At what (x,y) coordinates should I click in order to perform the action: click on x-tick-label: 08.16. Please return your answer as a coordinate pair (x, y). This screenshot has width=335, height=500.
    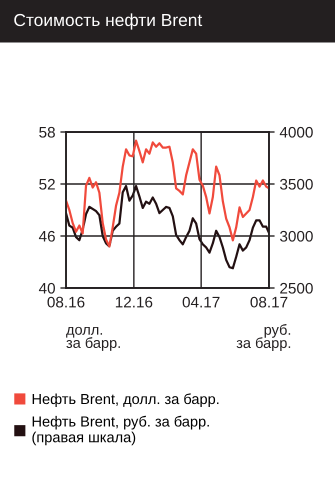
    Looking at the image, I should click on (65, 302).